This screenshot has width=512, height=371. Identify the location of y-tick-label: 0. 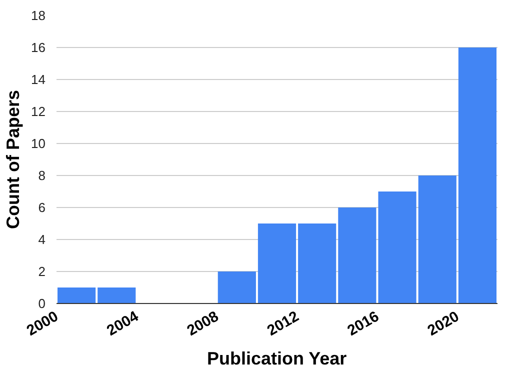
(42, 303).